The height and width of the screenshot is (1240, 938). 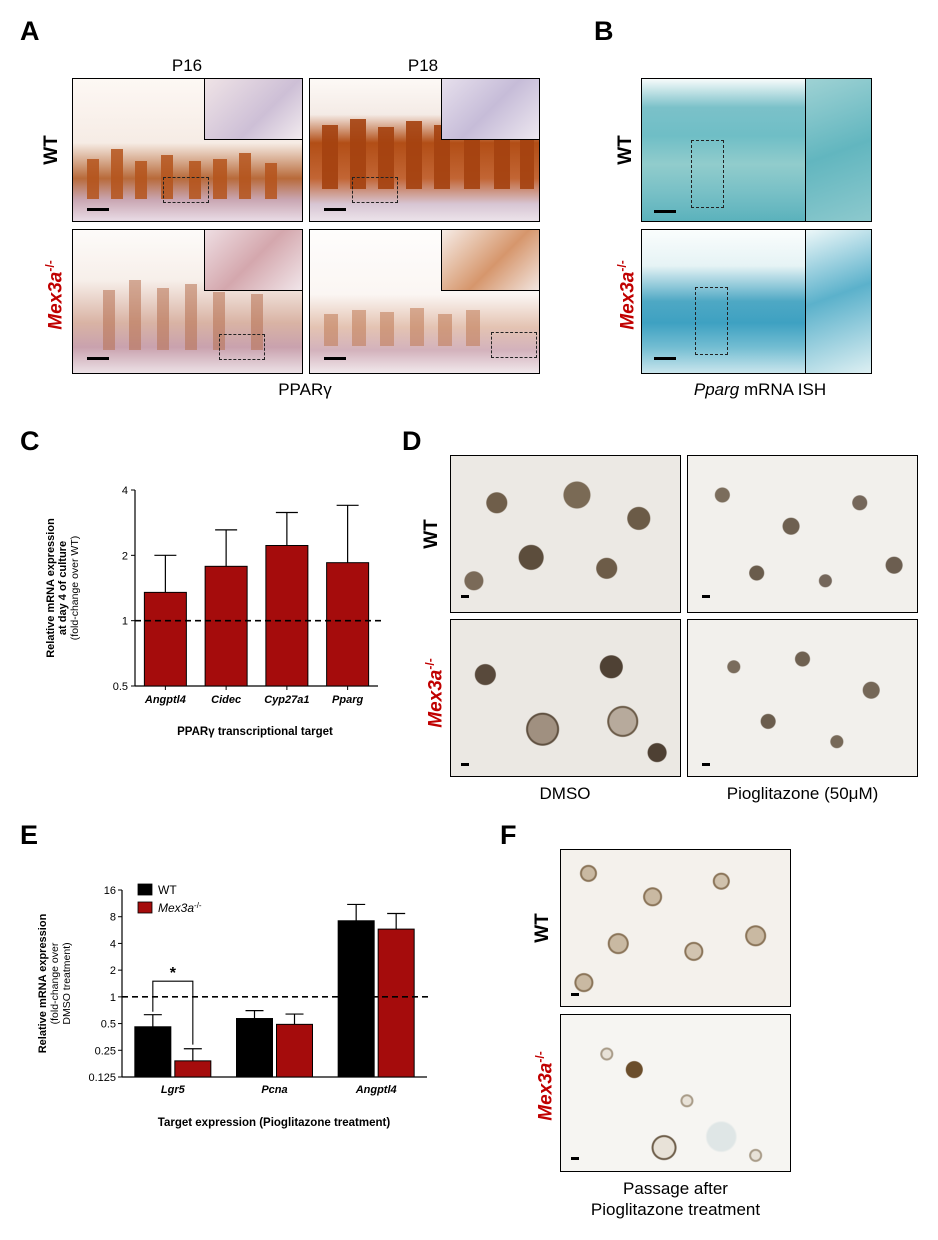 What do you see at coordinates (756, 150) in the screenshot?
I see `ish-image-wt` at bounding box center [756, 150].